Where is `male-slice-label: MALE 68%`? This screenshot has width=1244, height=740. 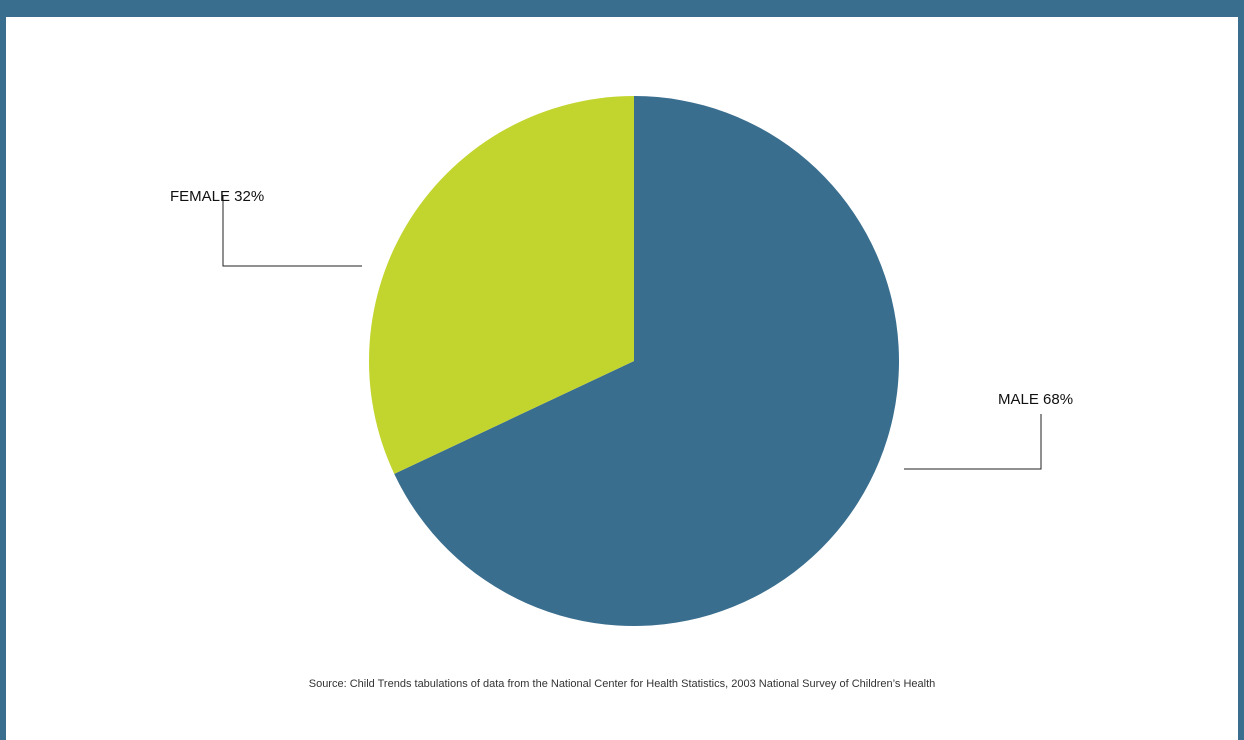
male-slice-label: MALE 68% is located at coordinates (1035, 399).